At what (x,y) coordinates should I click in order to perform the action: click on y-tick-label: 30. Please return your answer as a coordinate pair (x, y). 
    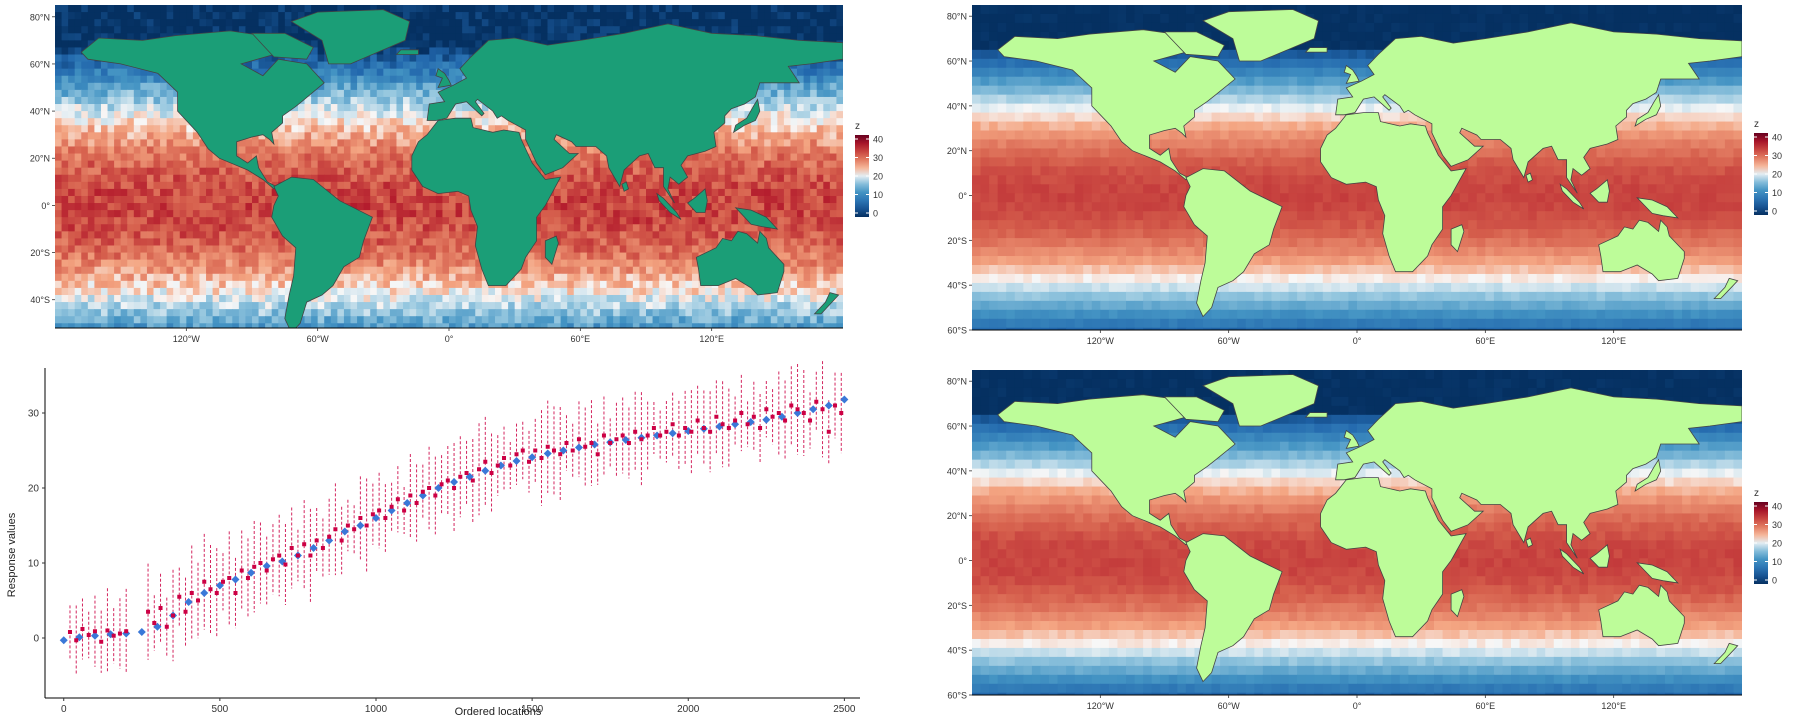
    Looking at the image, I should click on (34, 414).